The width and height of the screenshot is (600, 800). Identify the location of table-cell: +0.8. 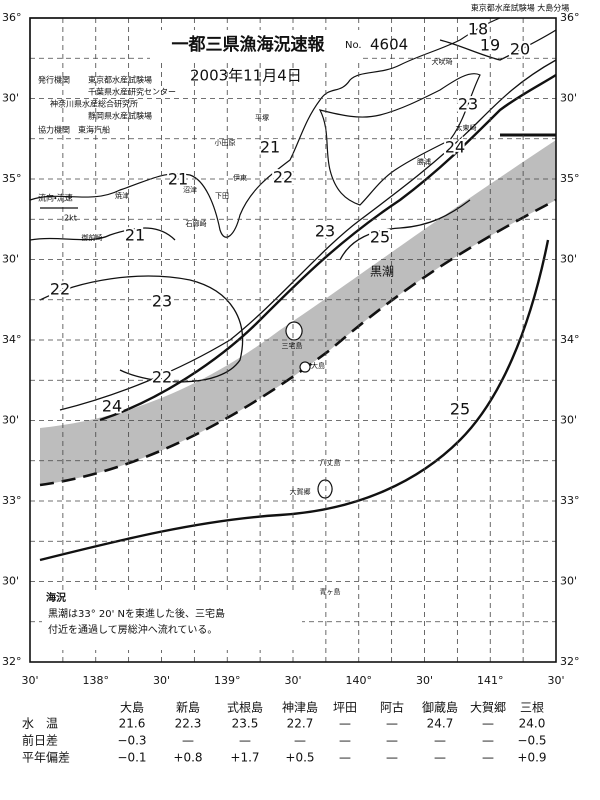
(187, 758).